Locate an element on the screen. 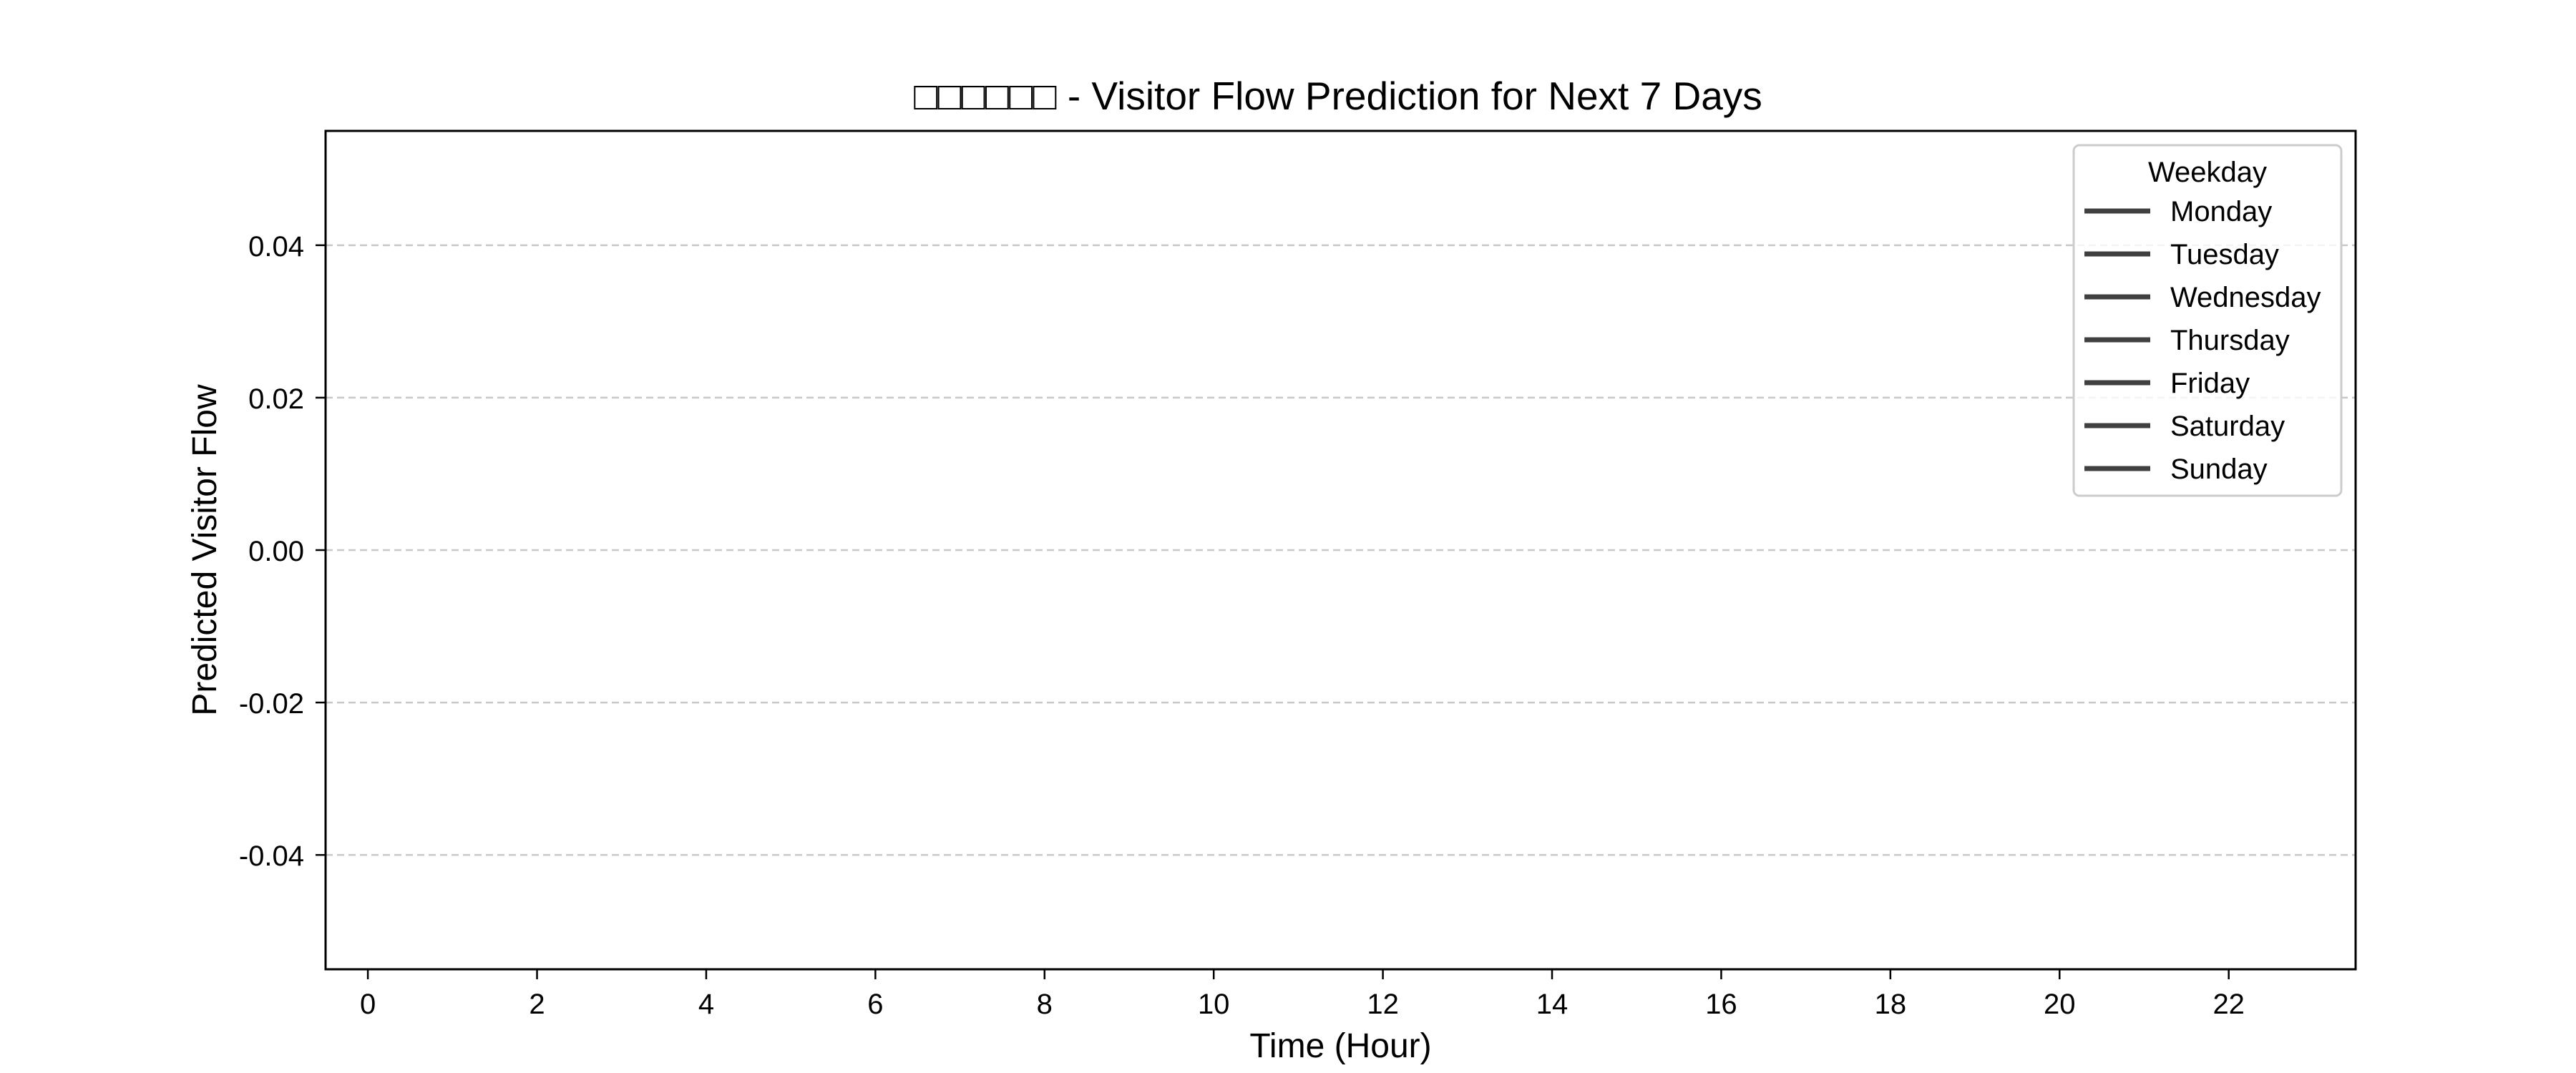 Image resolution: width=2576 pixels, height=1073 pixels. legend-item-label: Sunday is located at coordinates (2219, 470).